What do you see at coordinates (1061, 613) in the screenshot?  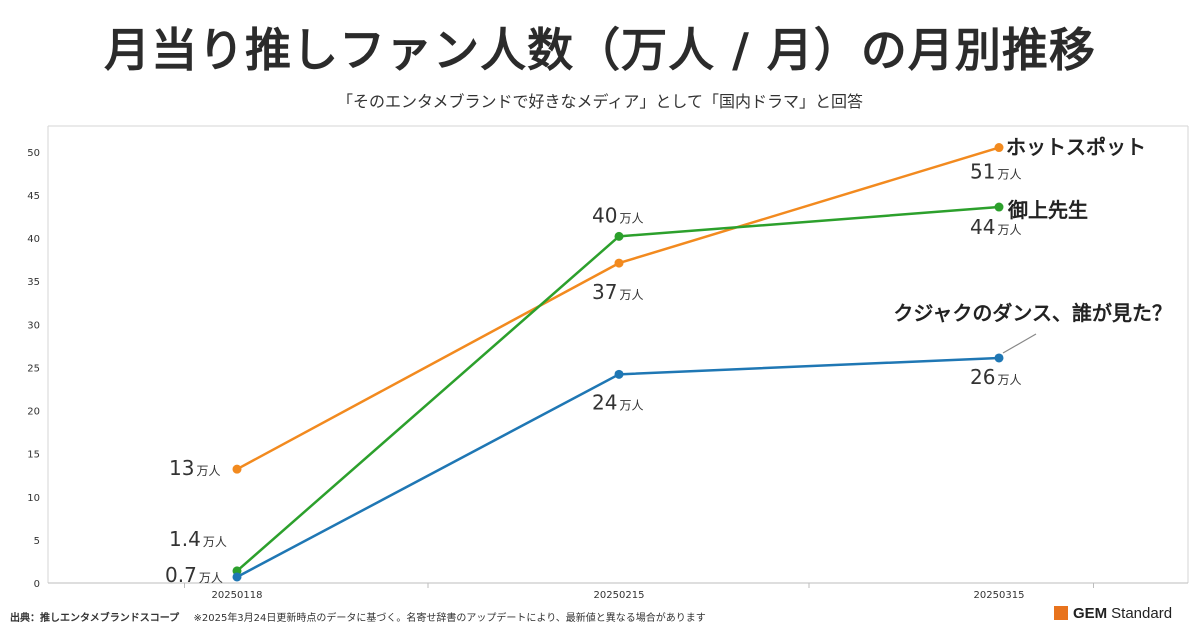 I see `brand-logo-icon` at bounding box center [1061, 613].